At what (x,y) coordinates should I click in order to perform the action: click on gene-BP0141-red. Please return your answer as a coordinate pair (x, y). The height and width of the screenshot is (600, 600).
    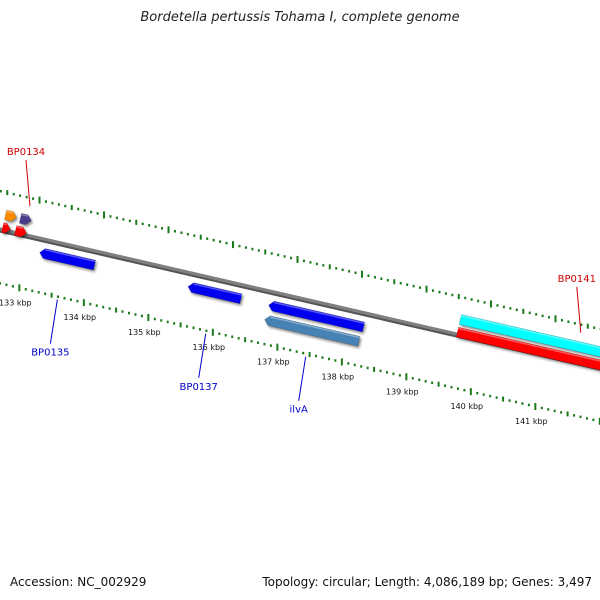
    Looking at the image, I should click on (527, 352).